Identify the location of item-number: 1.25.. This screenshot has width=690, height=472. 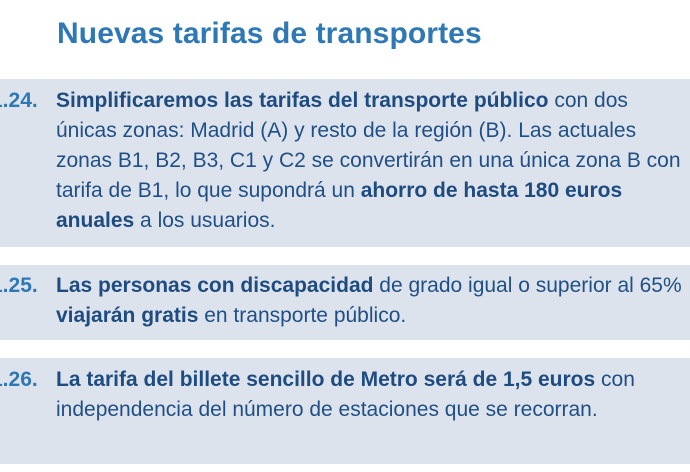
(19, 285).